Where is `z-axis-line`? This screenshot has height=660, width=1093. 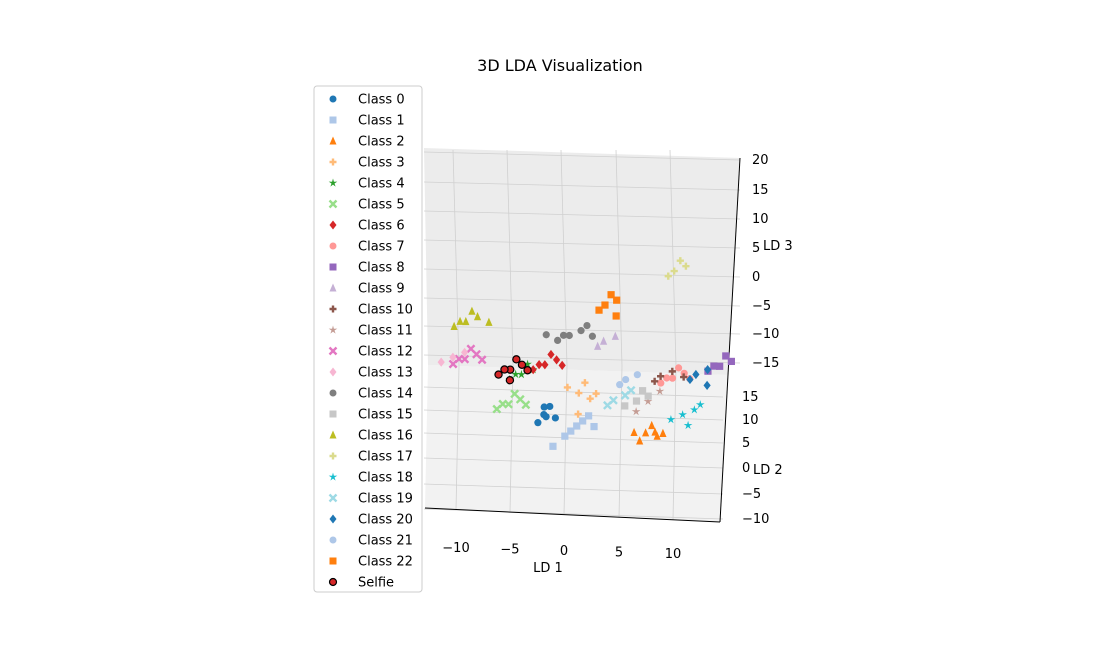 z-axis-line is located at coordinates (734, 266).